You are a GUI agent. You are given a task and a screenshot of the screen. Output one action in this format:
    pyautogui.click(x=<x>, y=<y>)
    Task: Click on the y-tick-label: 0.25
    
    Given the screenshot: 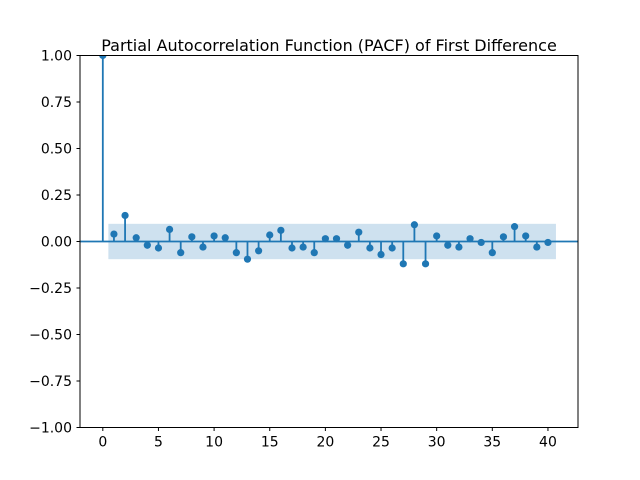 What is the action you would take?
    pyautogui.click(x=56, y=196)
    